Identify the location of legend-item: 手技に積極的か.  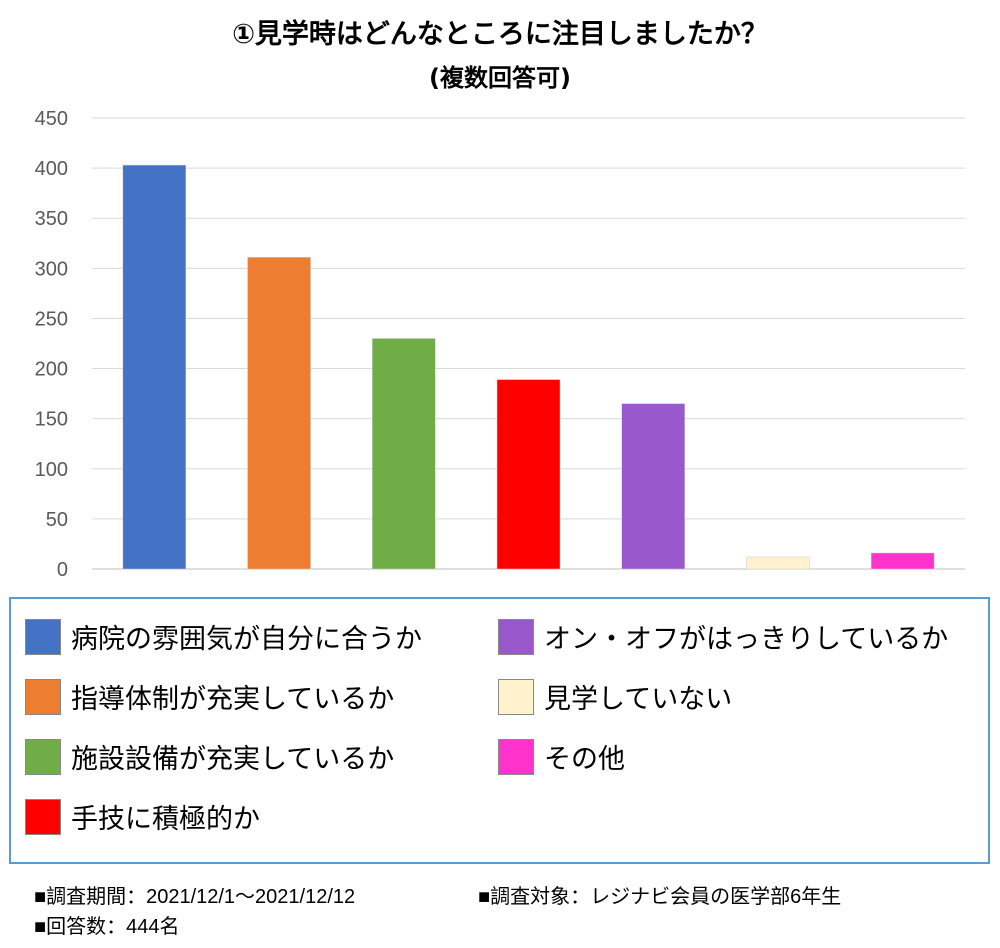
(142, 816).